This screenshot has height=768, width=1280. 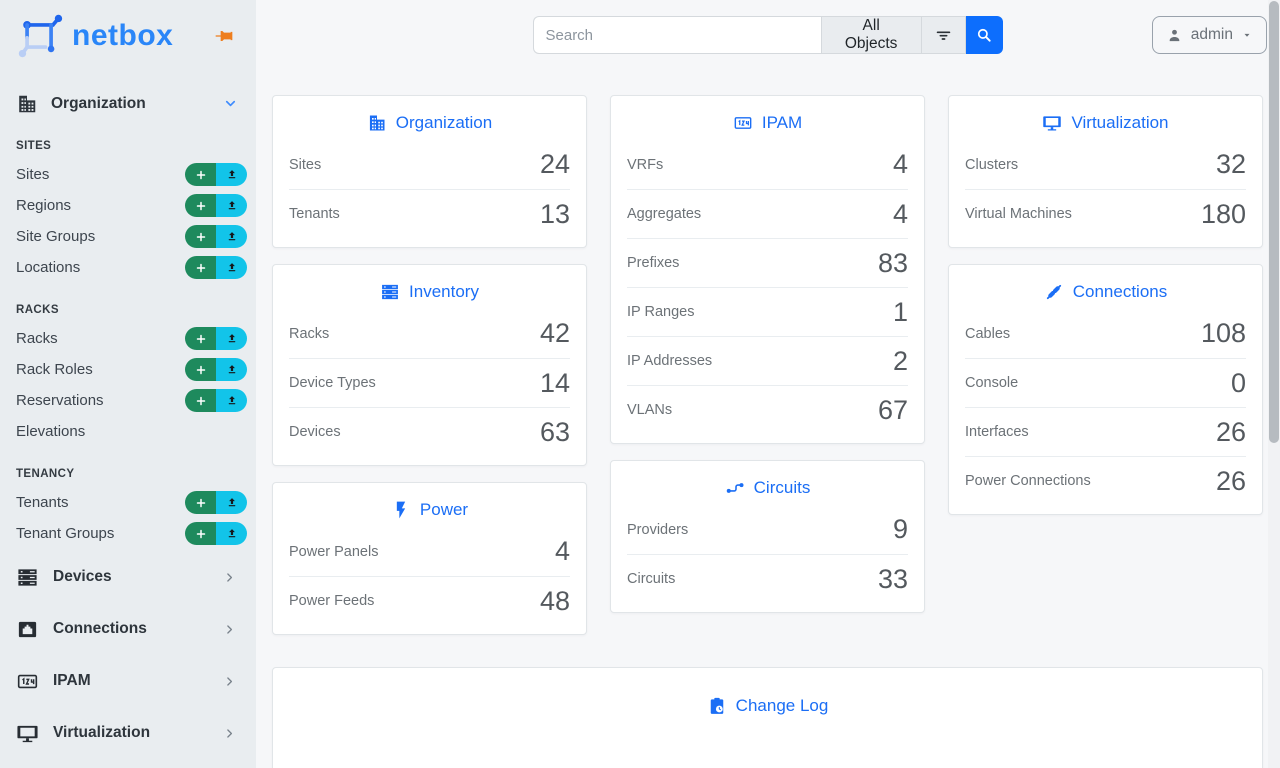 What do you see at coordinates (128, 338) in the screenshot?
I see `sidebar-item-racks: Racks` at bounding box center [128, 338].